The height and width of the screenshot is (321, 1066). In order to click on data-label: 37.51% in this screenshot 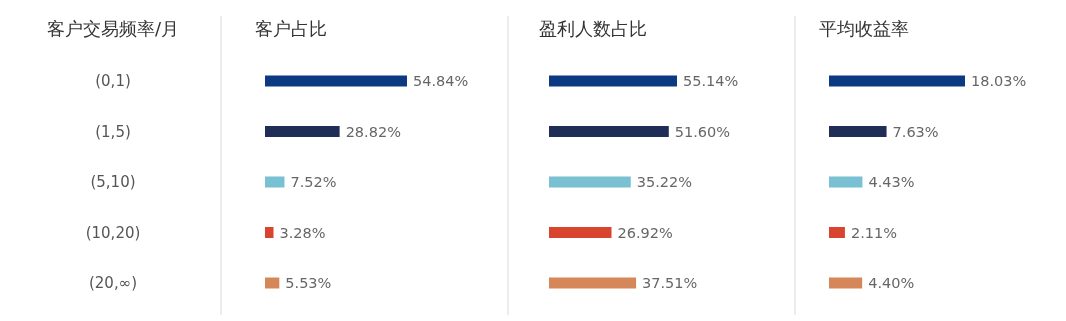, I will do `click(670, 283)`.